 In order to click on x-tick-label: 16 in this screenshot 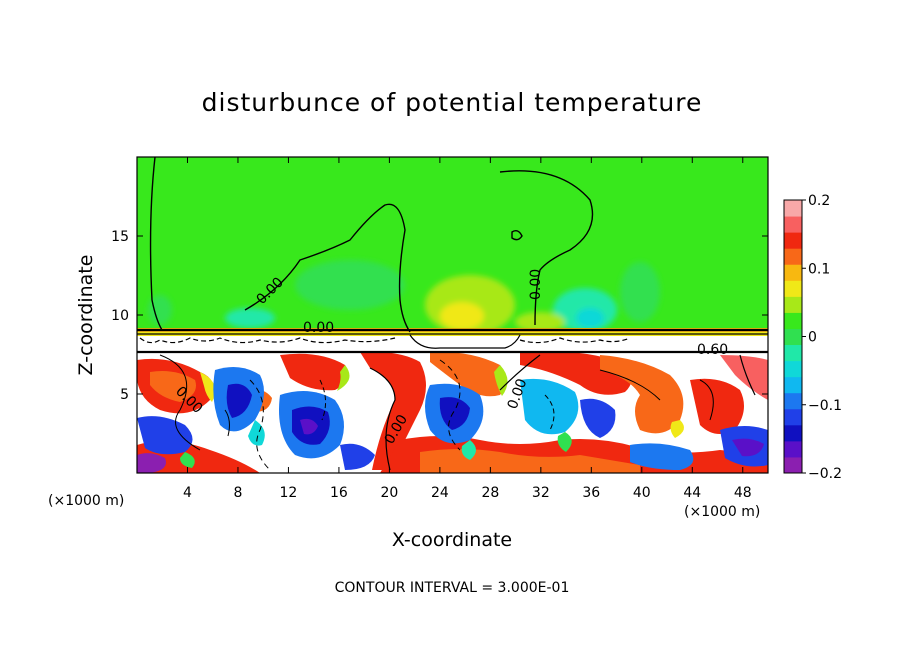, I will do `click(339, 493)`.